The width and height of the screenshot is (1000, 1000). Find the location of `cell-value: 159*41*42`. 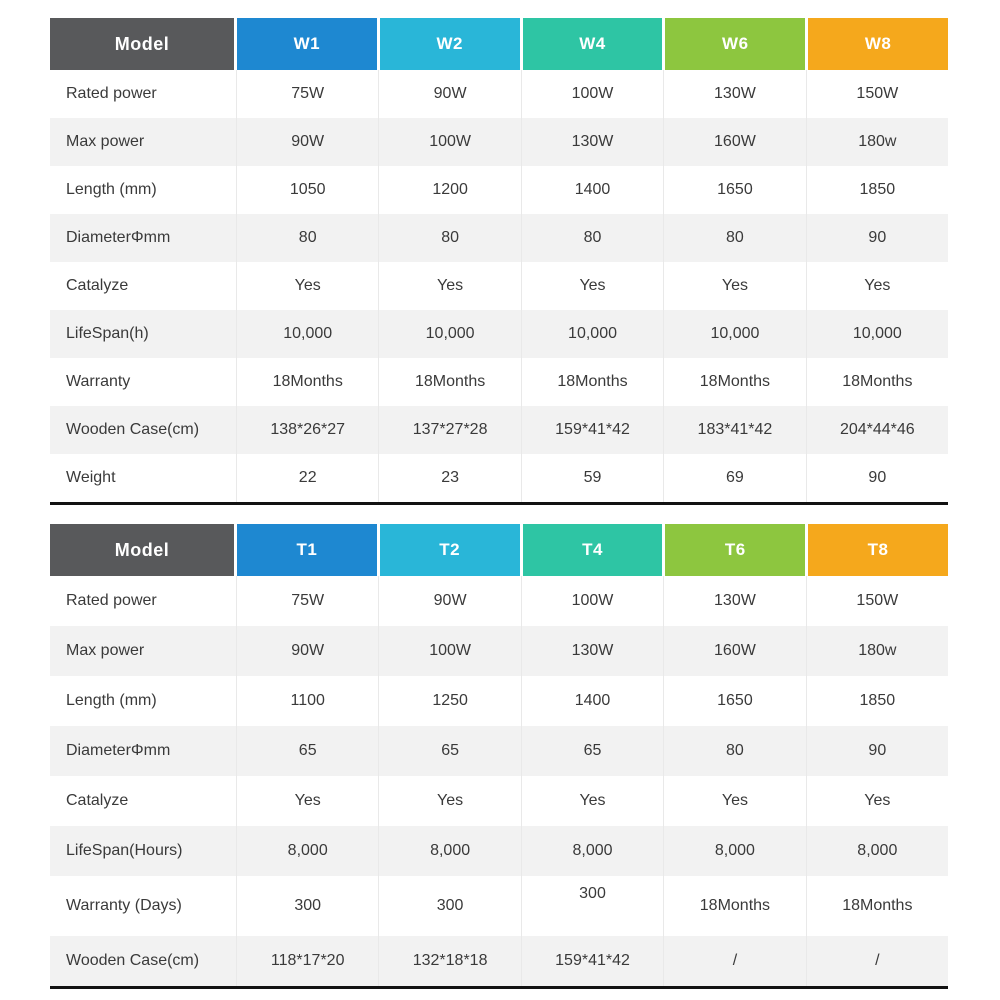

cell-value: 159*41*42 is located at coordinates (593, 430).